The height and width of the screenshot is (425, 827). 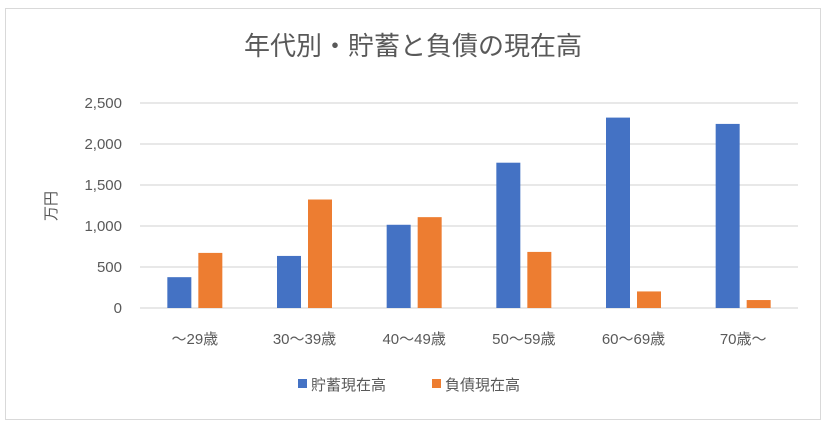 What do you see at coordinates (109, 267) in the screenshot?
I see `y-tick-label: 500` at bounding box center [109, 267].